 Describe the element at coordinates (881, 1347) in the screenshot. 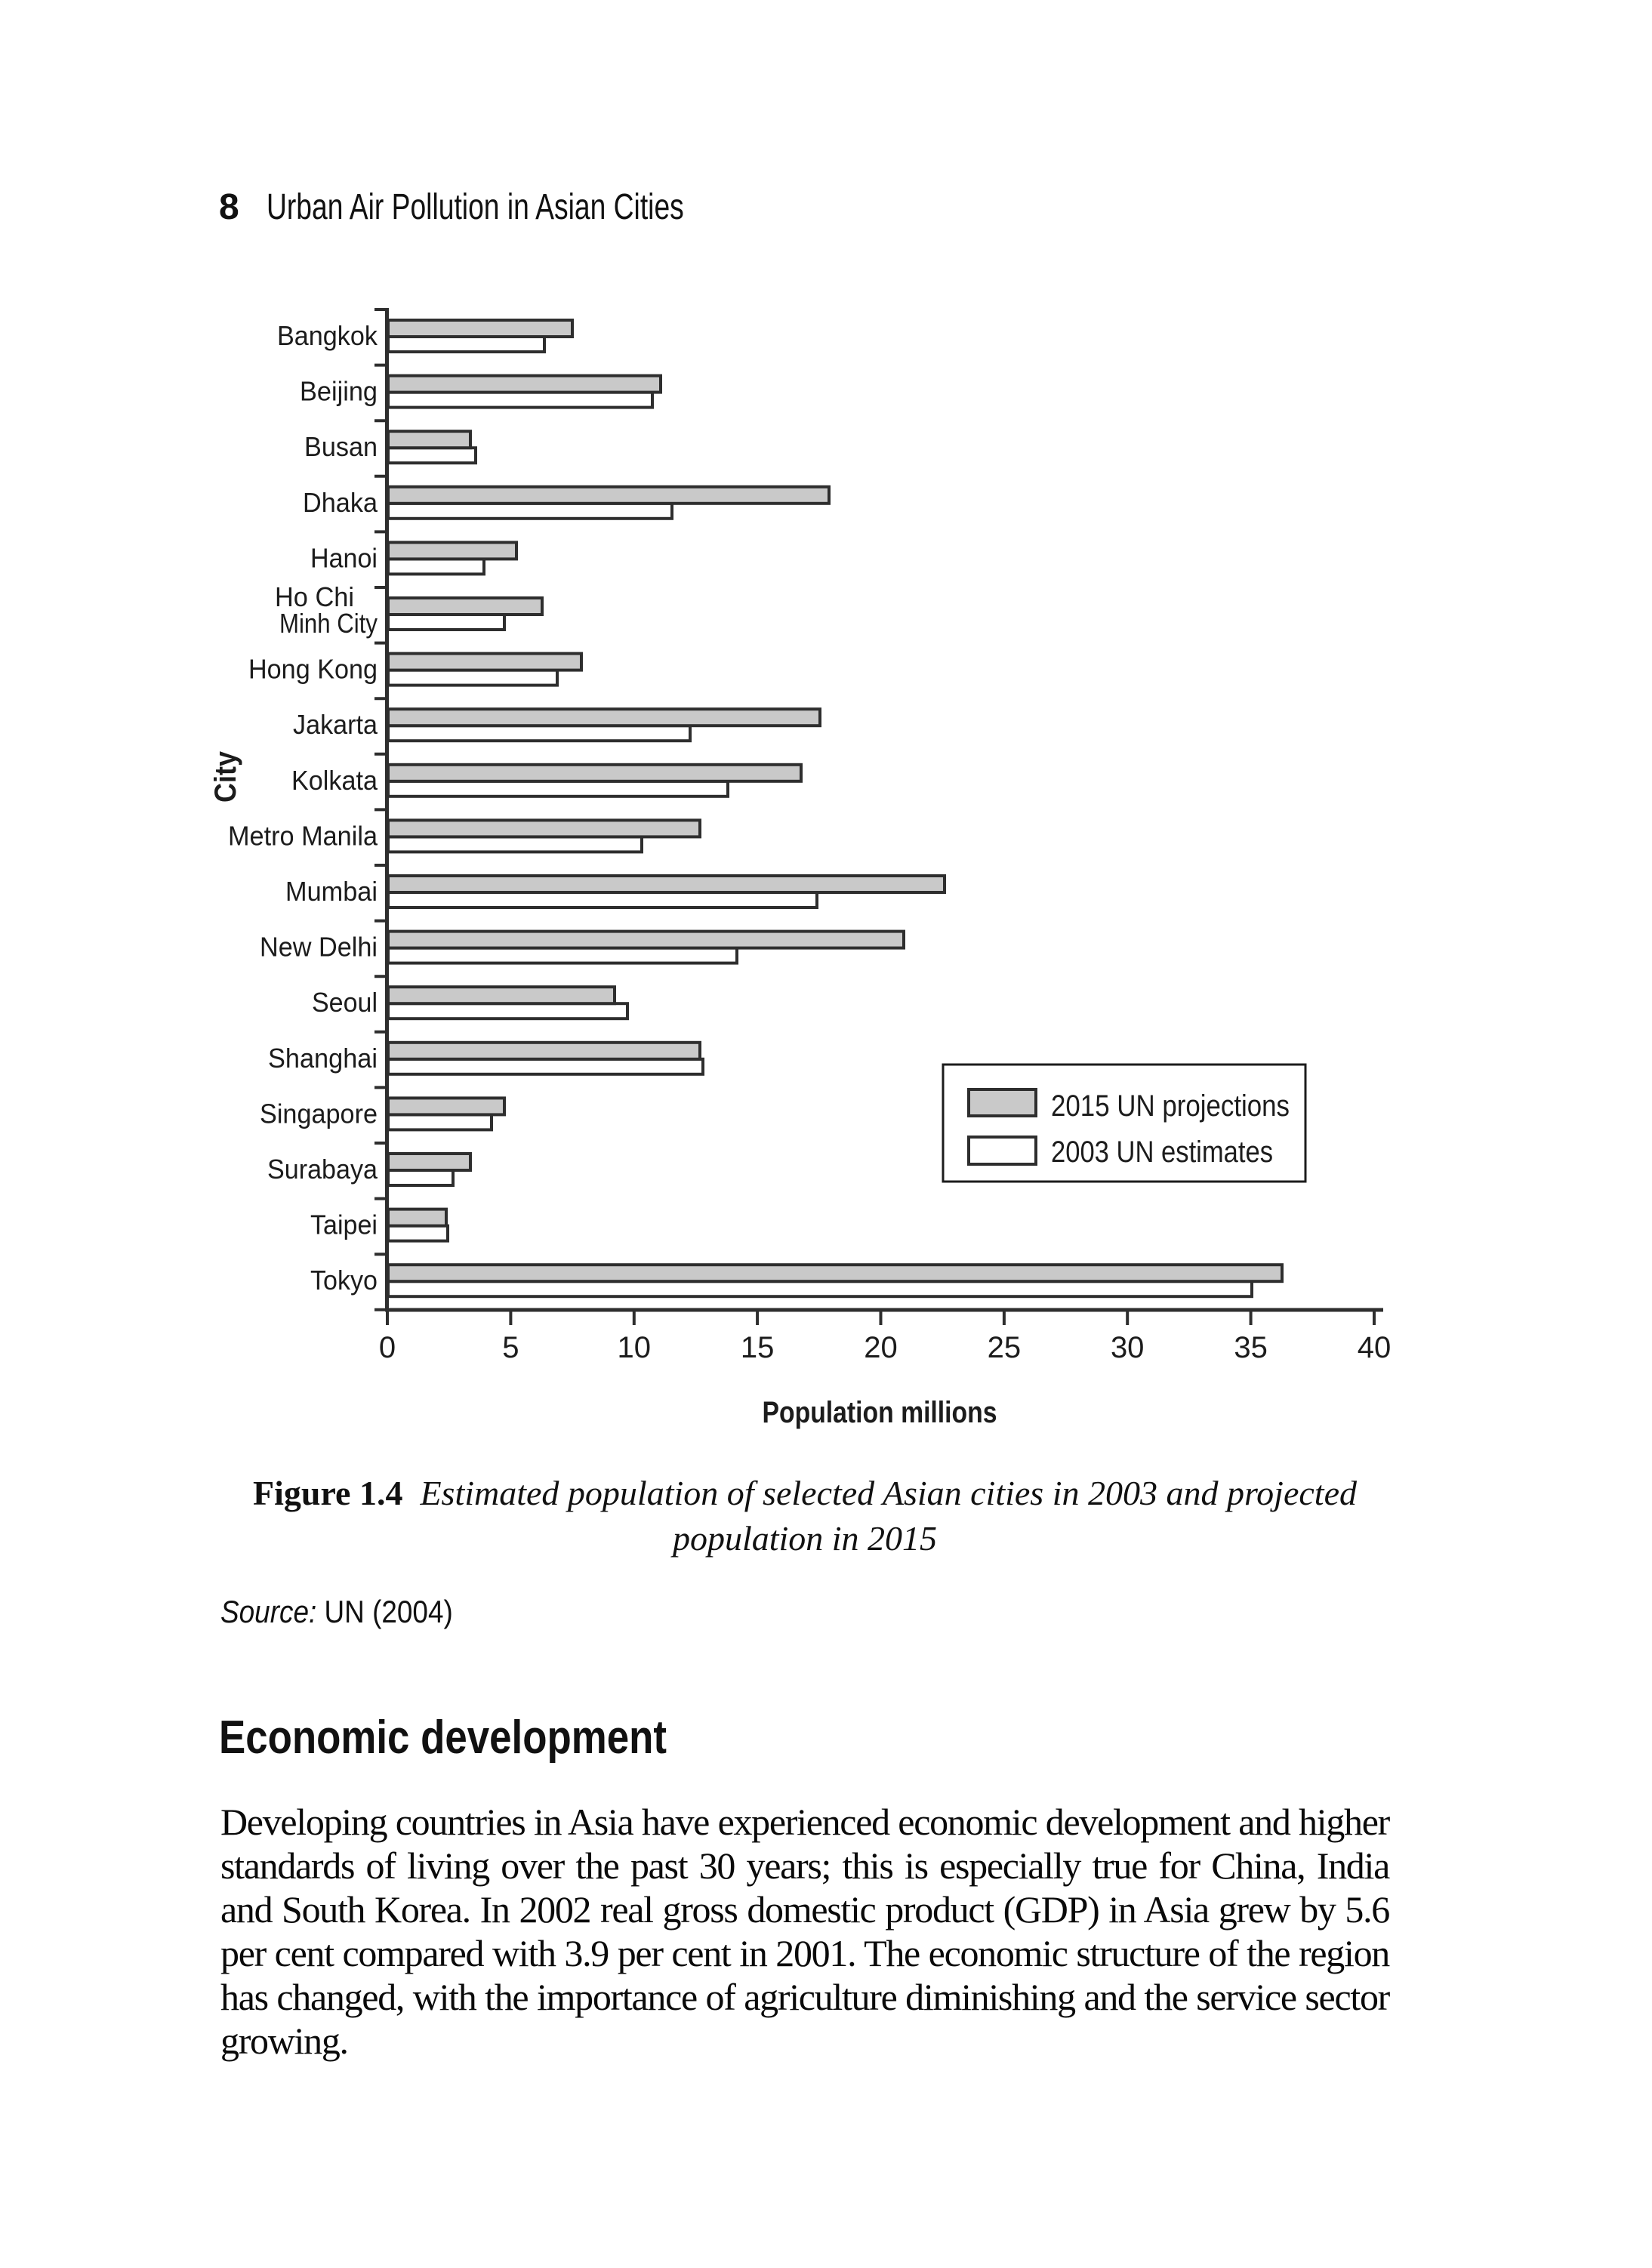

I see `svg-text: 20` at that location.